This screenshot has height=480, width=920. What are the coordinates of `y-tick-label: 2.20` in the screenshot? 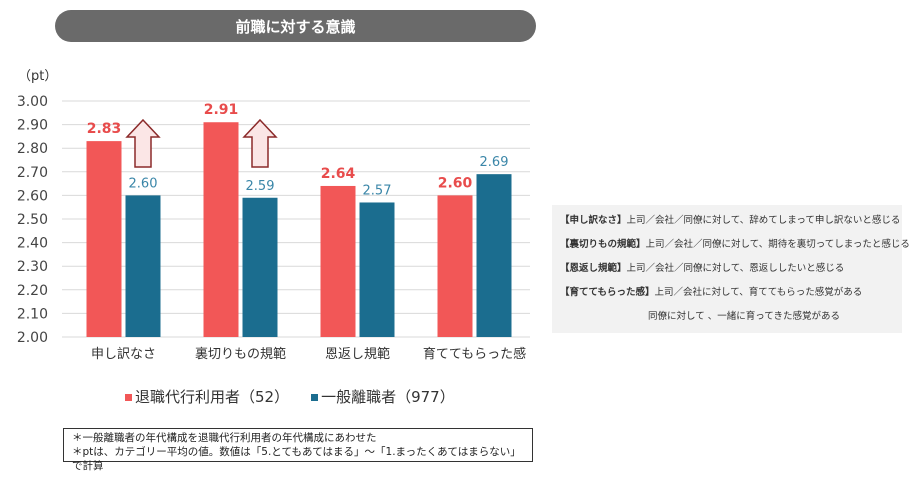 It's located at (32, 291).